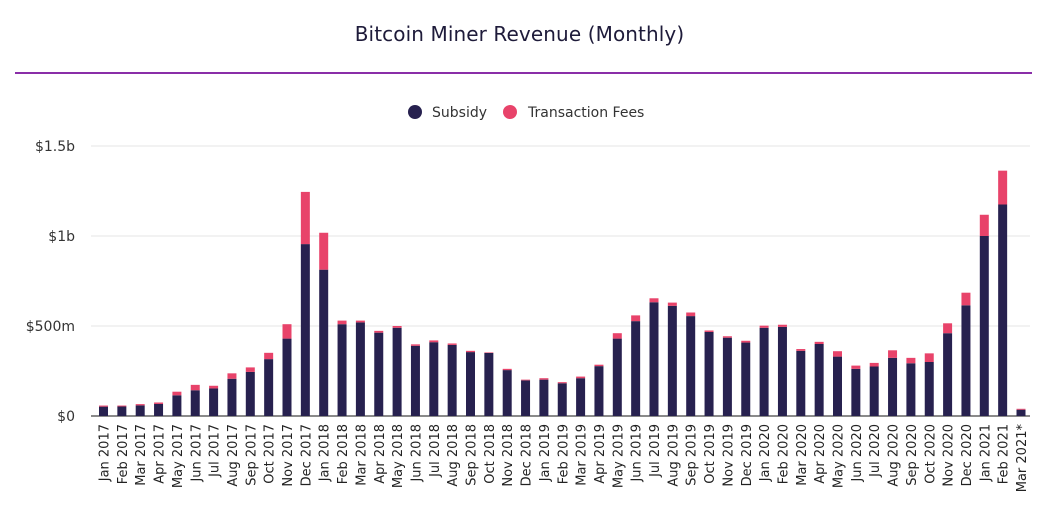 The height and width of the screenshot is (505, 1039). Describe the element at coordinates (510, 112) in the screenshot. I see `legend-fees-swatch` at that location.